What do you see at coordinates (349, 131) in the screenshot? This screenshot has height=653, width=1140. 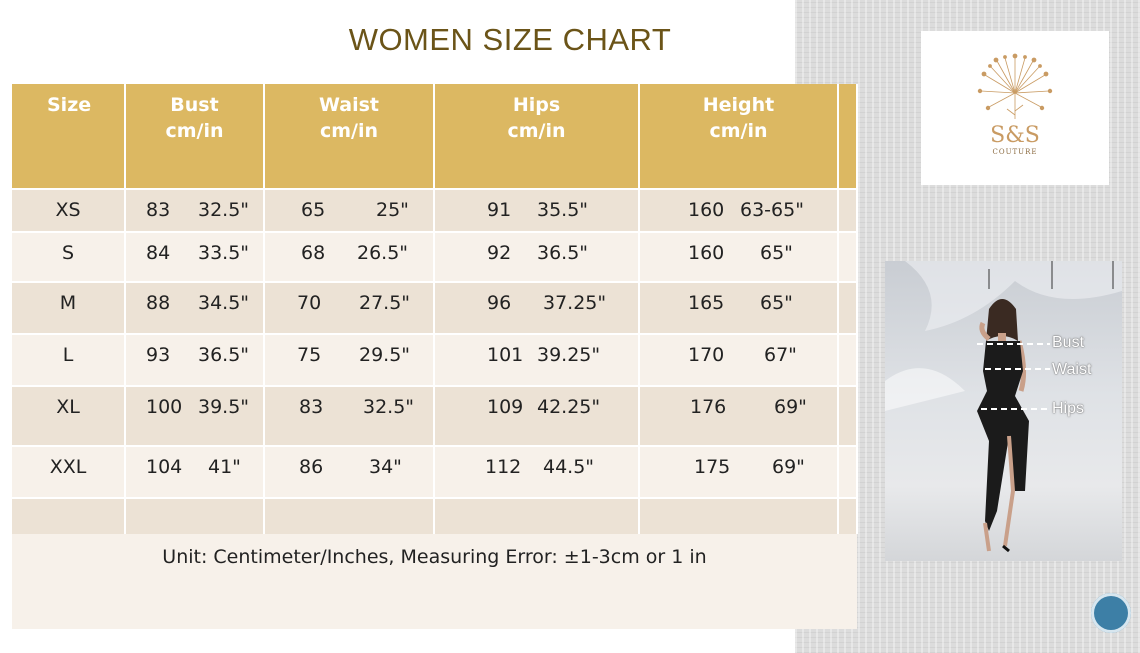 I see `header-waist-unit: cm/in` at bounding box center [349, 131].